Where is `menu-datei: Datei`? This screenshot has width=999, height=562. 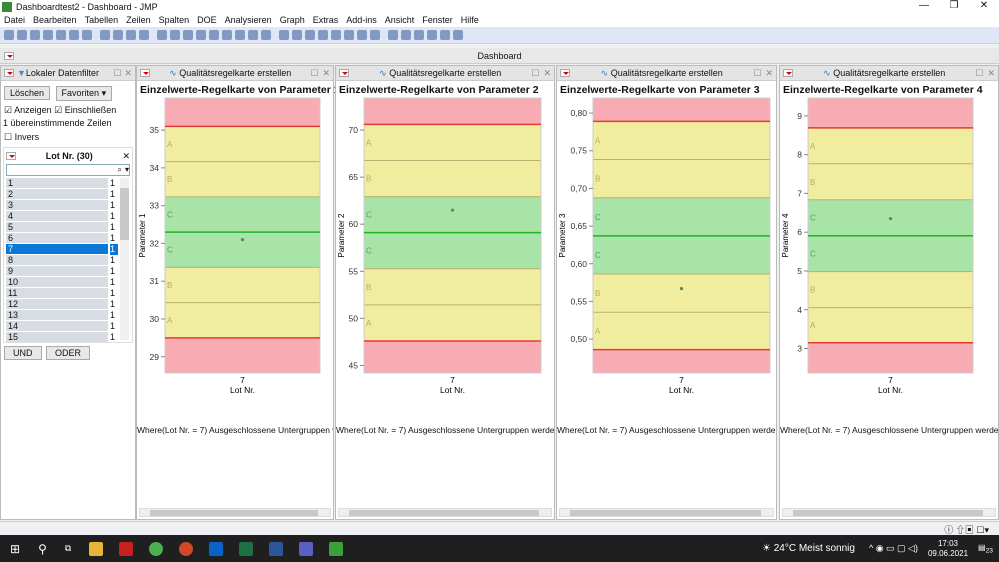 menu-datei: Datei is located at coordinates (15, 20).